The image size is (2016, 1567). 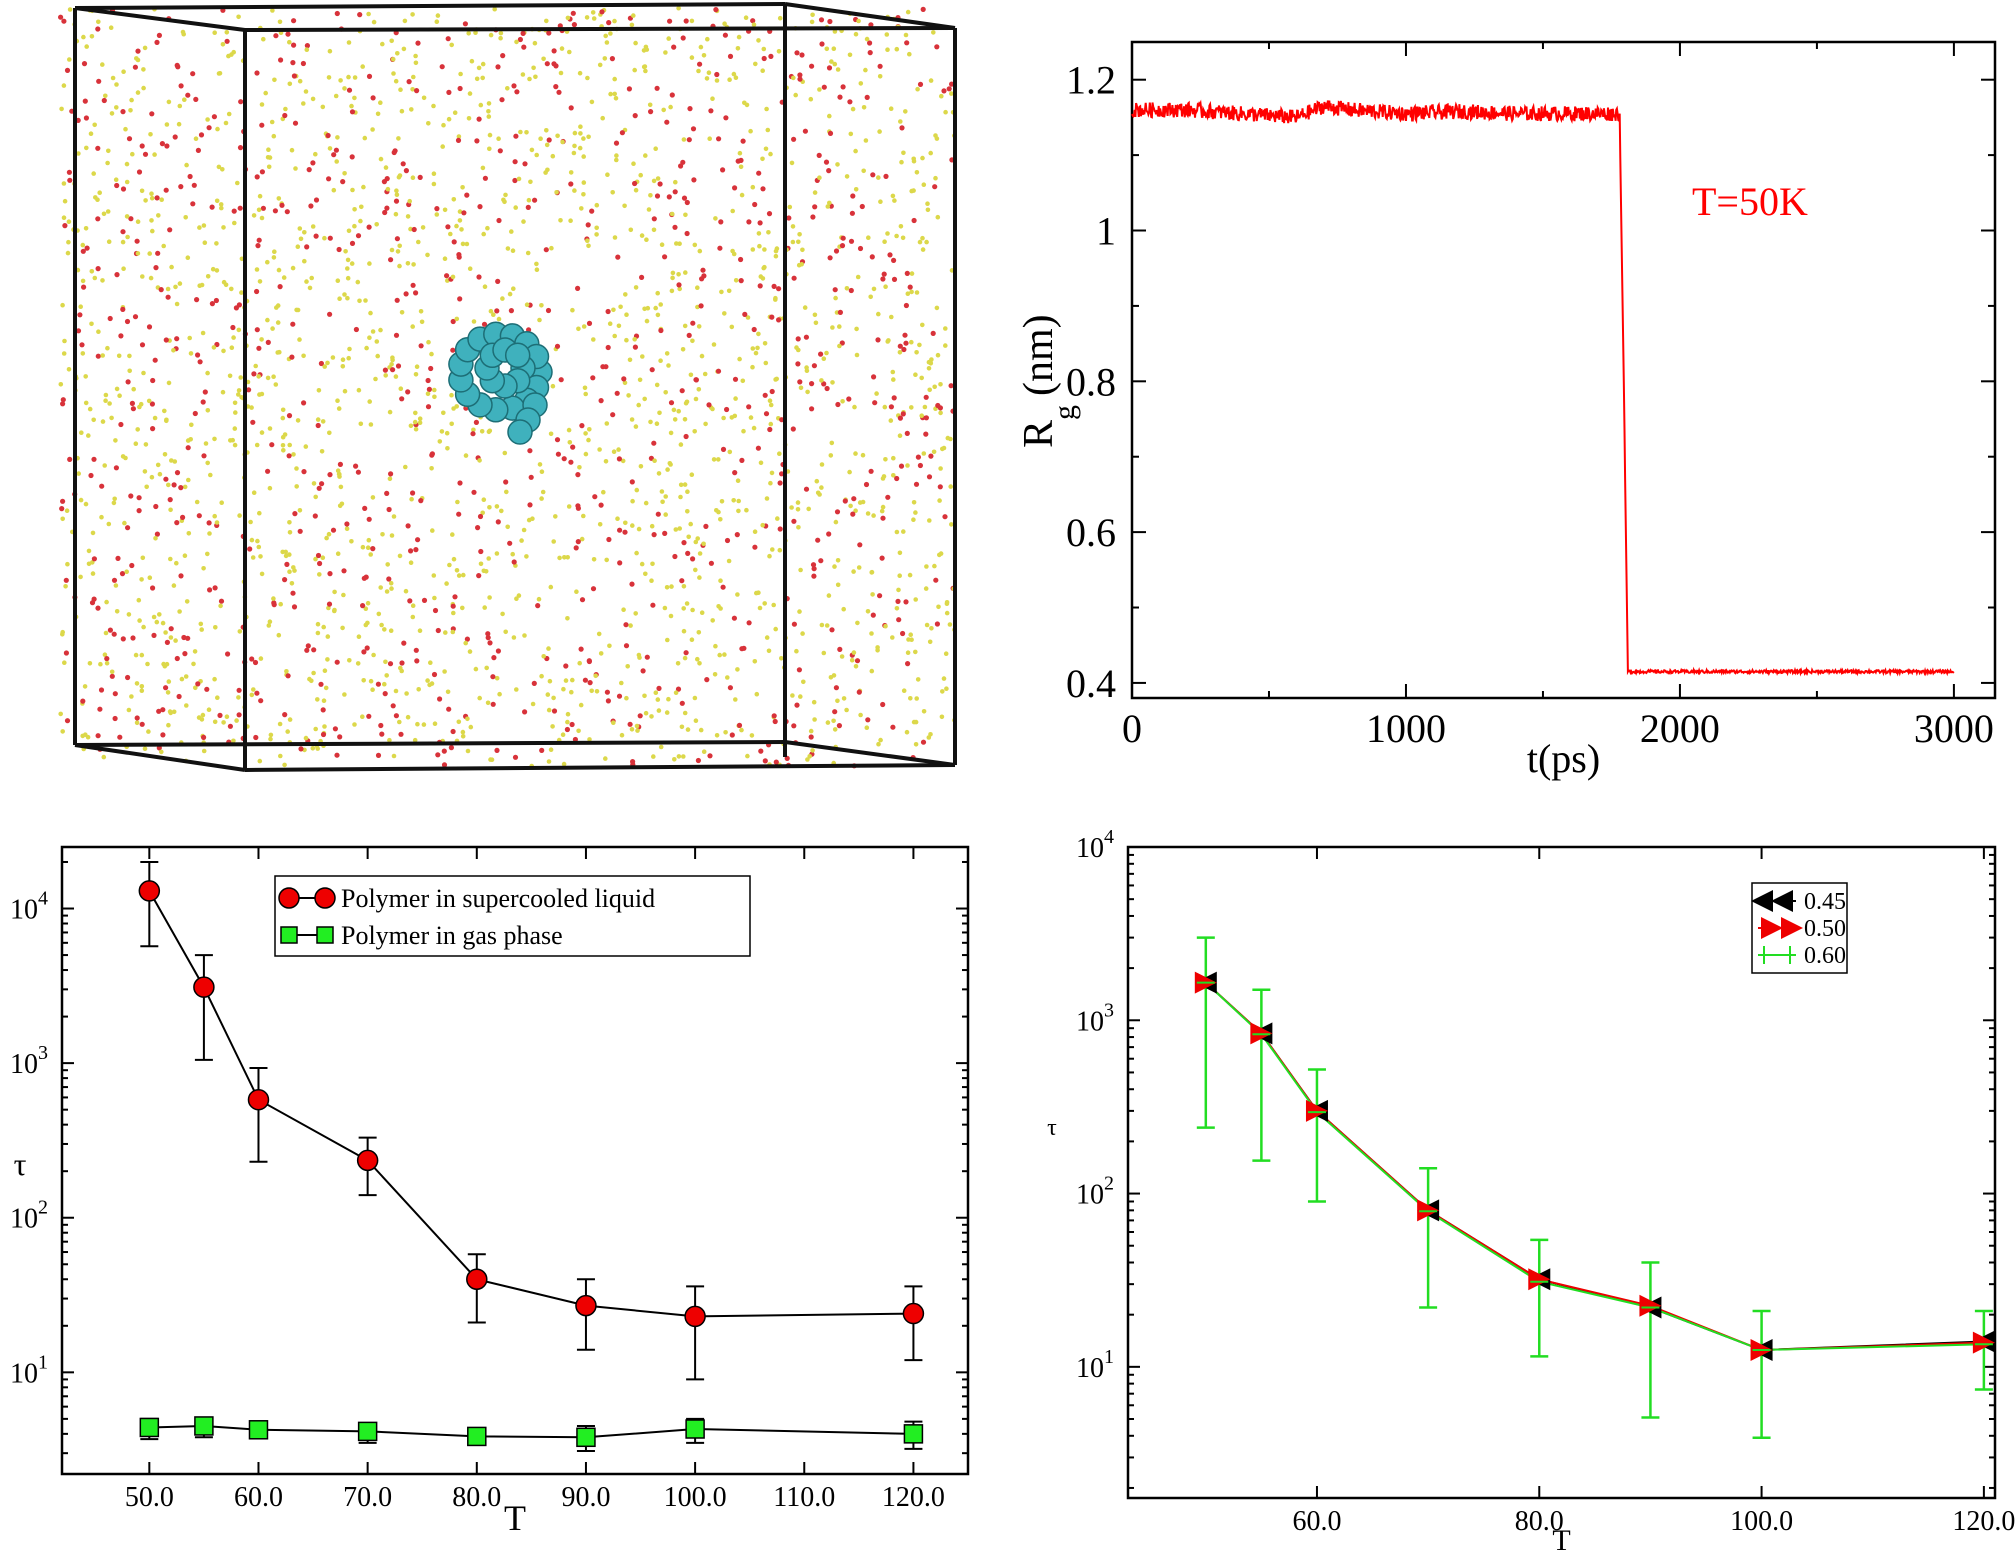 What do you see at coordinates (24, 1064) in the screenshot?
I see `y-tick-base: 10` at bounding box center [24, 1064].